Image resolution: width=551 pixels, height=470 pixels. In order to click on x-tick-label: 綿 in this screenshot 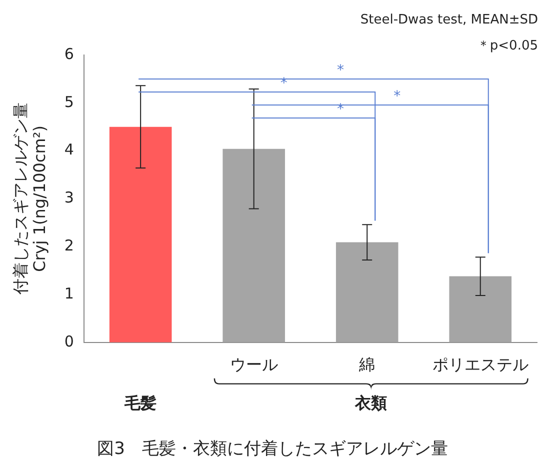, I will do `click(367, 364)`.